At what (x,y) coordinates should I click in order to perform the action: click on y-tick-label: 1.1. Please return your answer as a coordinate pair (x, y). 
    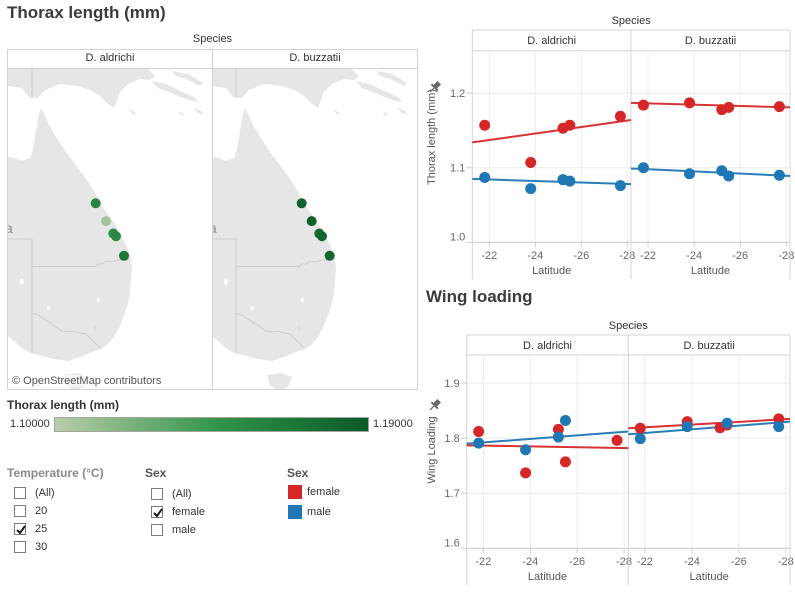
    Looking at the image, I should click on (457, 169).